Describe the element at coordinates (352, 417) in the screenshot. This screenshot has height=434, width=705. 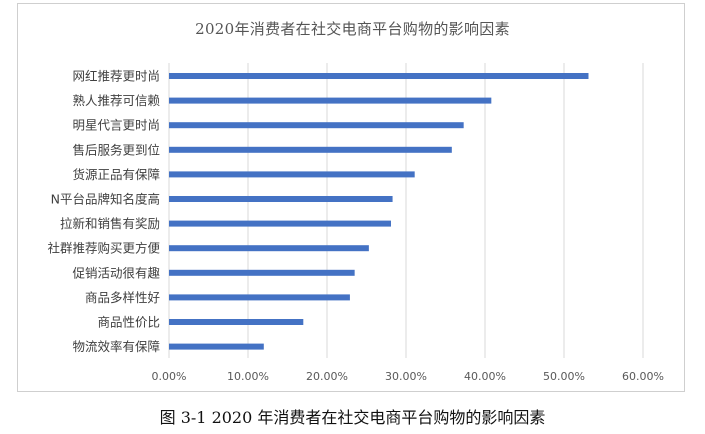
I see `figure-caption: 图 3-1 2020 年消费者在社交电商平台购物的影响因素` at that location.